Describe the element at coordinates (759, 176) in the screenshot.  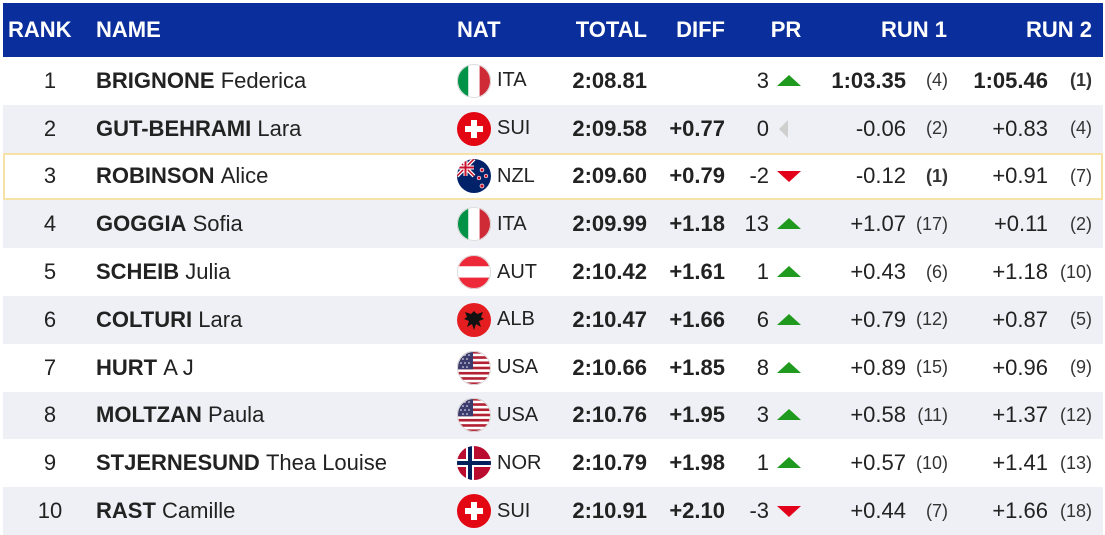
I see `position-change: -2` at that location.